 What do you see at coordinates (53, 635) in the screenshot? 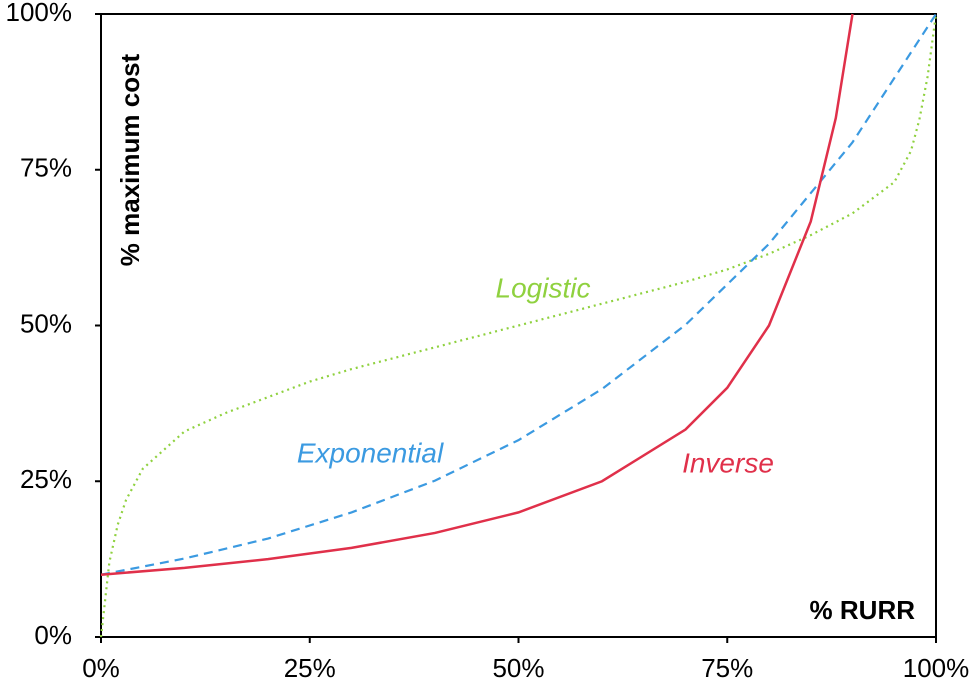
I see `y-tick-label: 0%` at bounding box center [53, 635].